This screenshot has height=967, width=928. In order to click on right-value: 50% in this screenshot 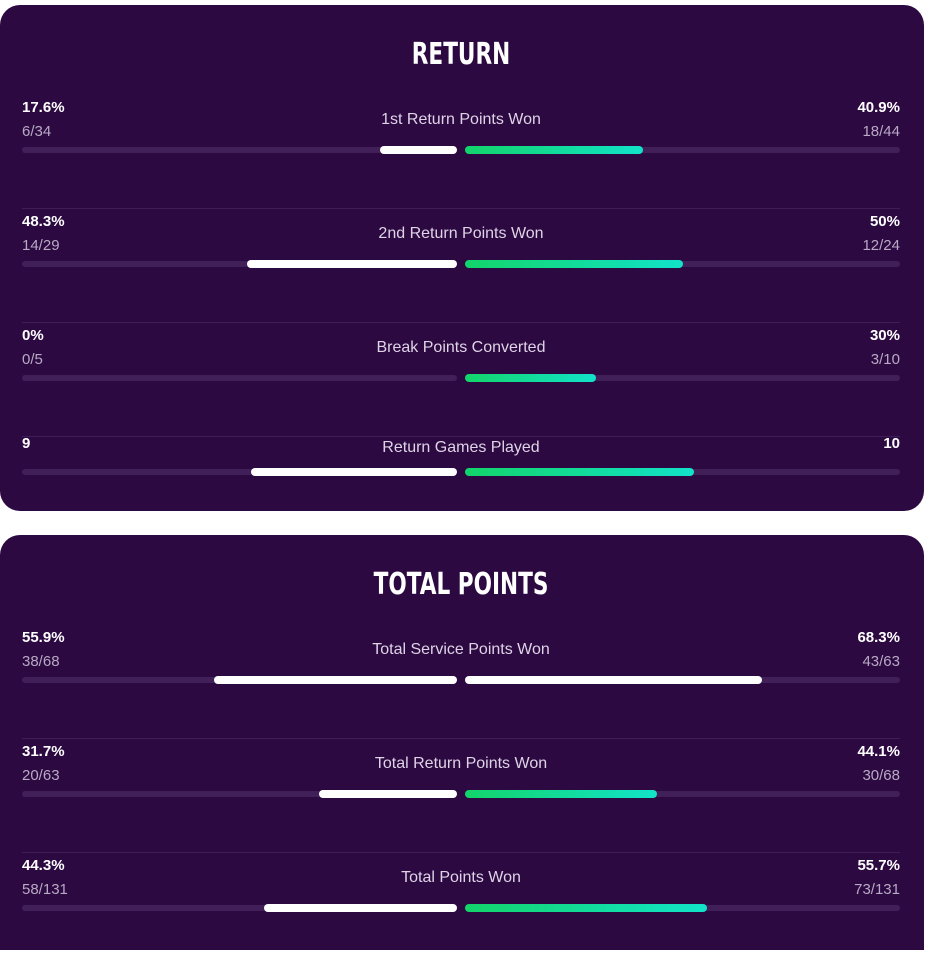, I will do `click(884, 221)`.